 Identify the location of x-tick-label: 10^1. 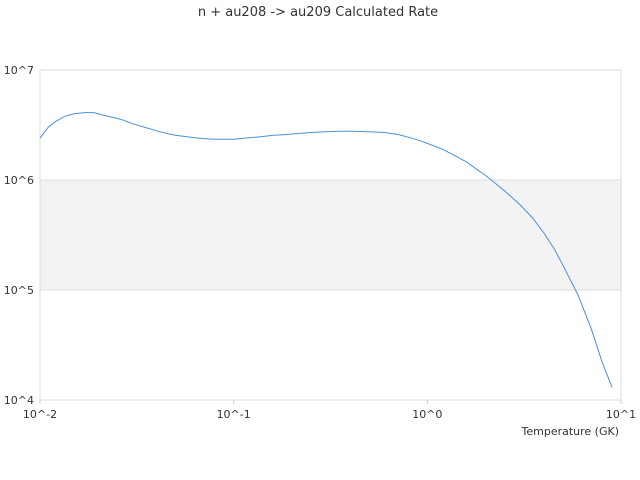
(621, 414).